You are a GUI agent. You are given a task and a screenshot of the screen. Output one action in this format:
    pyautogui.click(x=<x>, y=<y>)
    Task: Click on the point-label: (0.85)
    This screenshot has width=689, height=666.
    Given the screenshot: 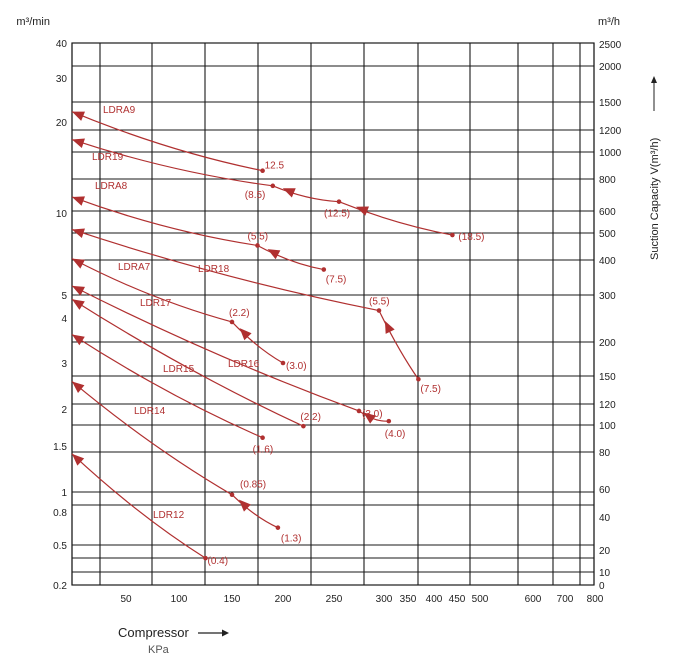 What is the action you would take?
    pyautogui.click(x=253, y=485)
    